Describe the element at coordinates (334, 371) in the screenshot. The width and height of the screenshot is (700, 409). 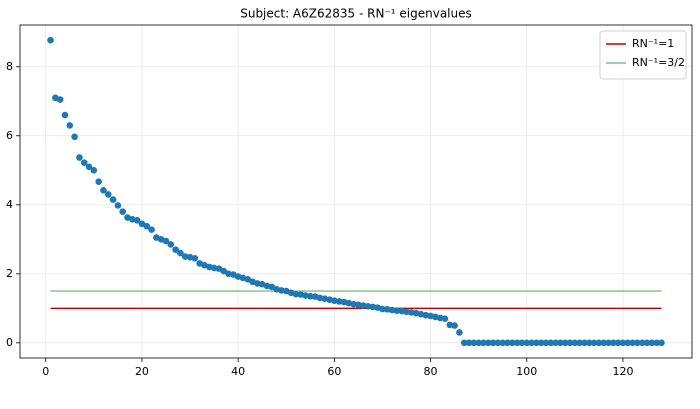
I see `x-tick-label: 60` at that location.